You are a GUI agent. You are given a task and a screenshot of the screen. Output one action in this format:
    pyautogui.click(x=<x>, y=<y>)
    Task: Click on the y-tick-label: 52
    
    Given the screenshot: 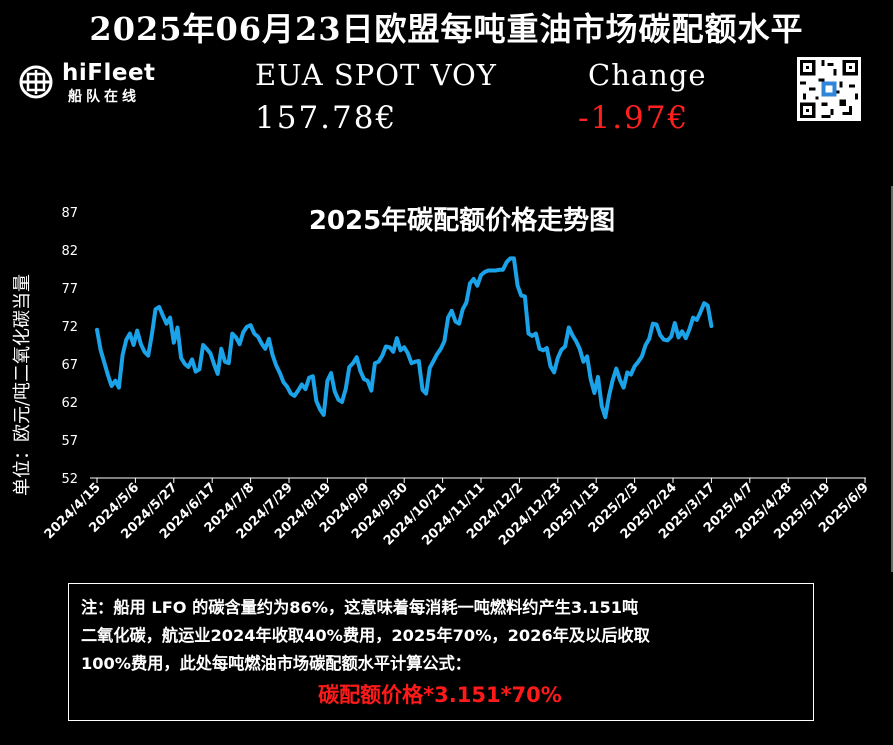 What is the action you would take?
    pyautogui.click(x=69, y=479)
    